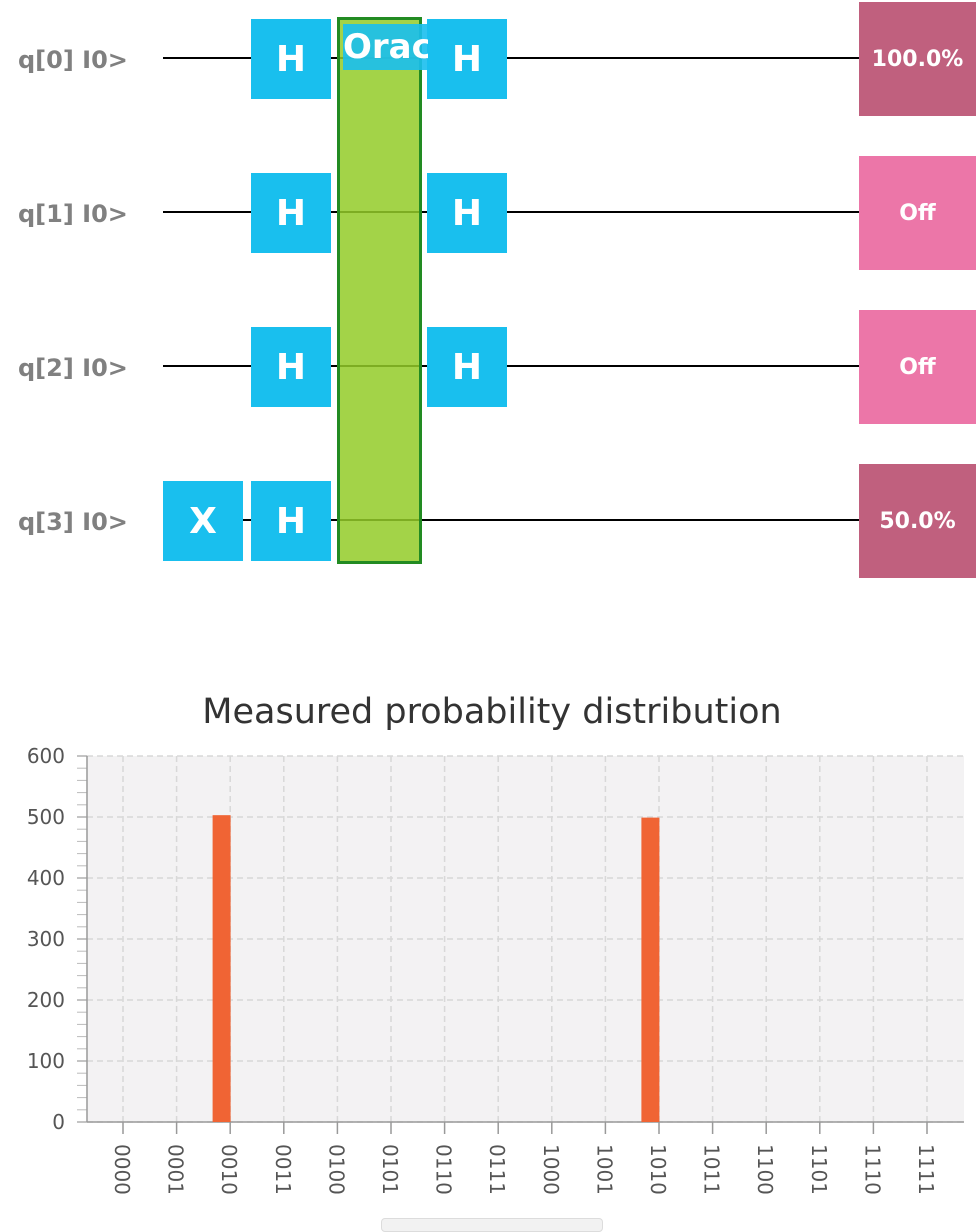  What do you see at coordinates (46, 939) in the screenshot?
I see `y-tick-label: 300` at bounding box center [46, 939].